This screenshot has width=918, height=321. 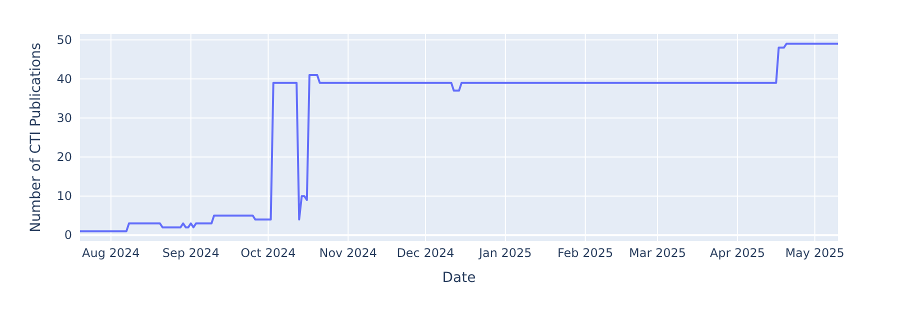 I want to click on y-tick-label: 50, so click(x=64, y=39).